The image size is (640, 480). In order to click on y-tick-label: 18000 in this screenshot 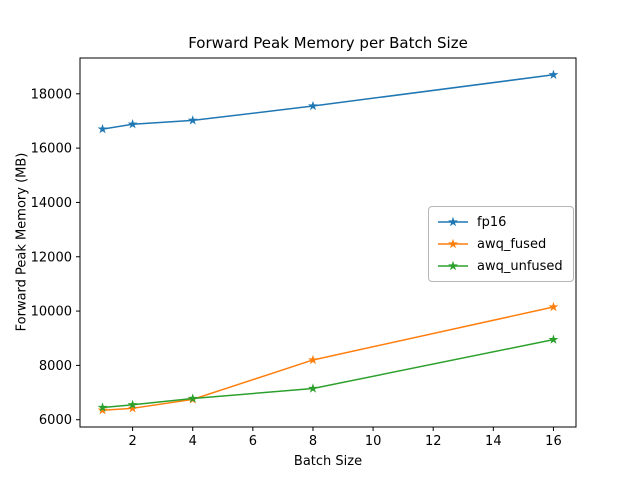, I will do `click(51, 94)`.